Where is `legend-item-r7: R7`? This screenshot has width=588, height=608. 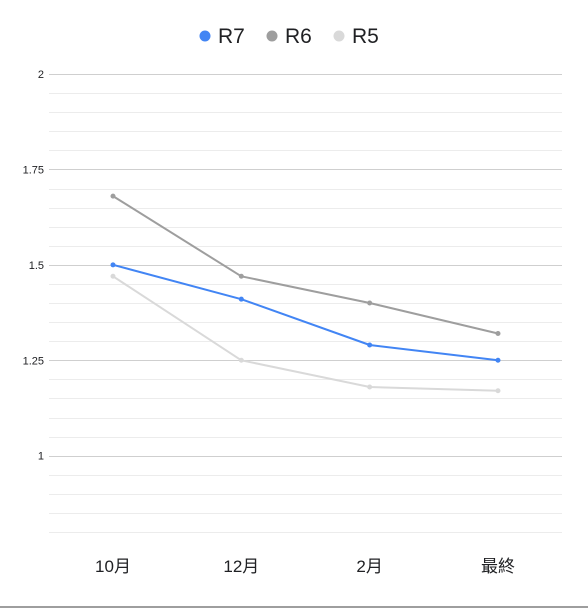 legend-item-r7: R7 is located at coordinates (222, 36).